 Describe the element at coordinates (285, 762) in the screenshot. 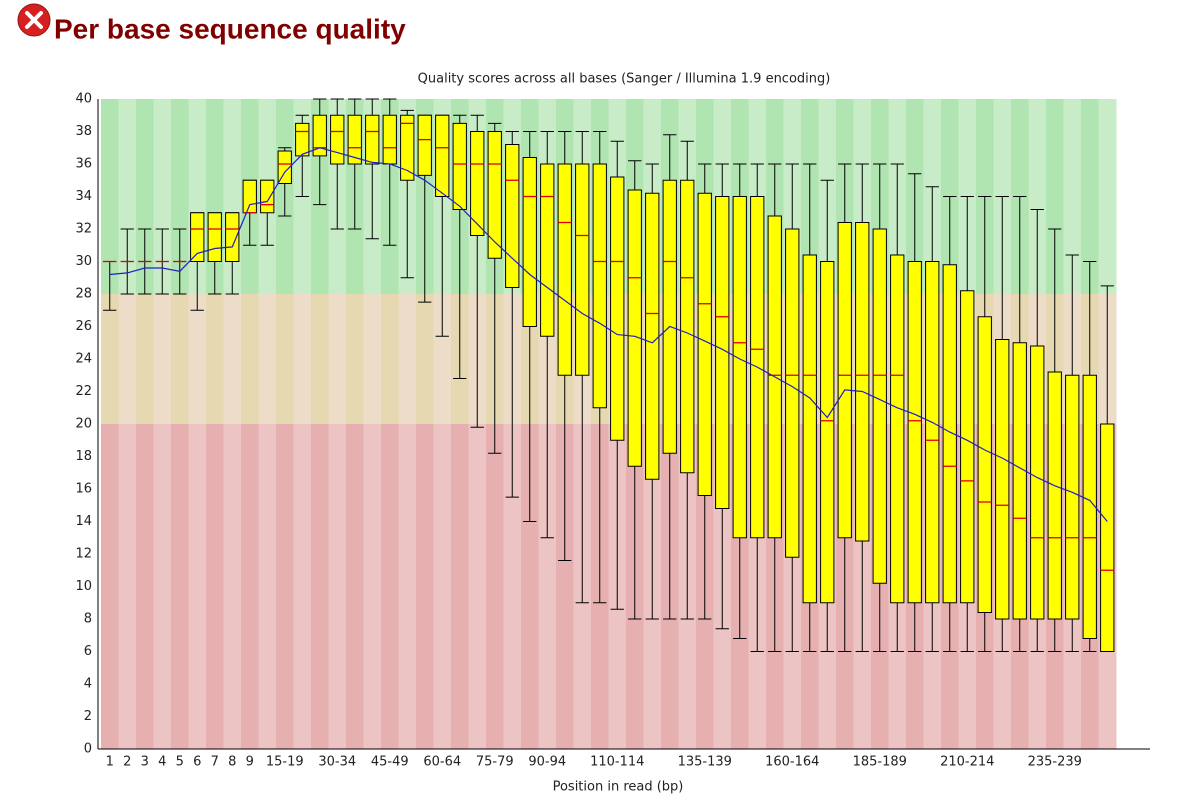

I see `x-tick-label: 15-19` at that location.